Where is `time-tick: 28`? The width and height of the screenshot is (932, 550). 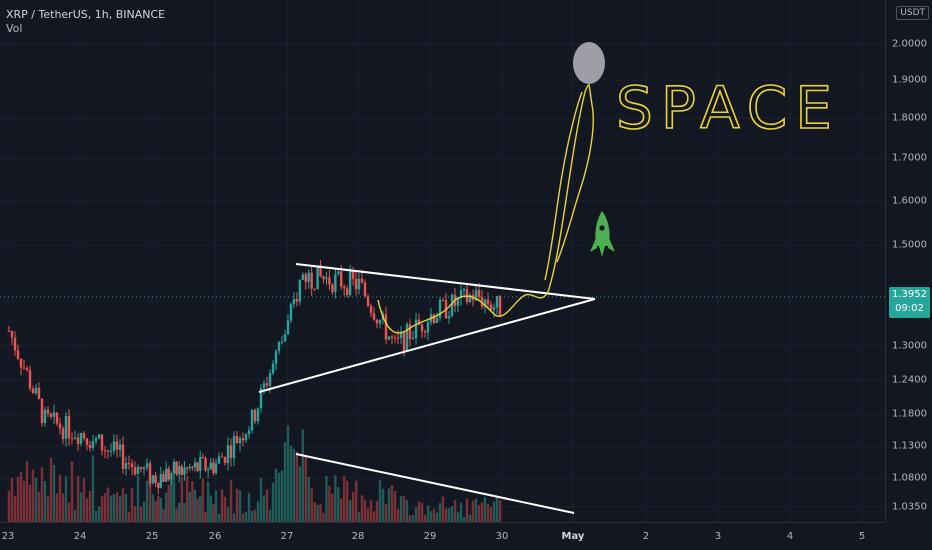 time-tick: 28 is located at coordinates (358, 536).